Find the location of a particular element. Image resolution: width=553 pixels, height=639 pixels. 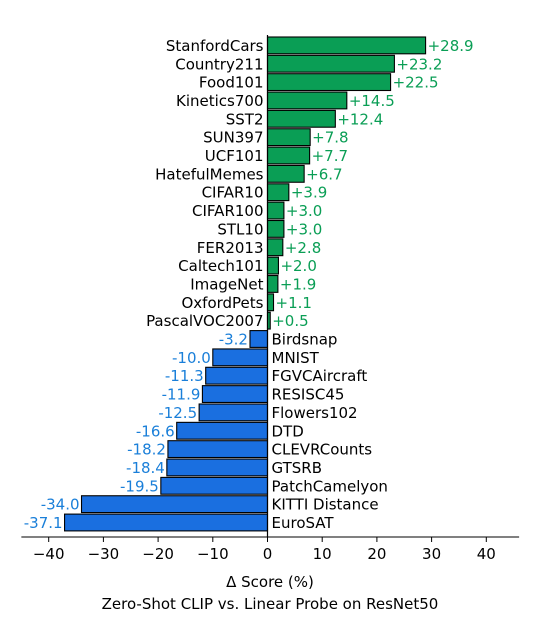

value-label-resisc45: -11.9 is located at coordinates (181, 395).